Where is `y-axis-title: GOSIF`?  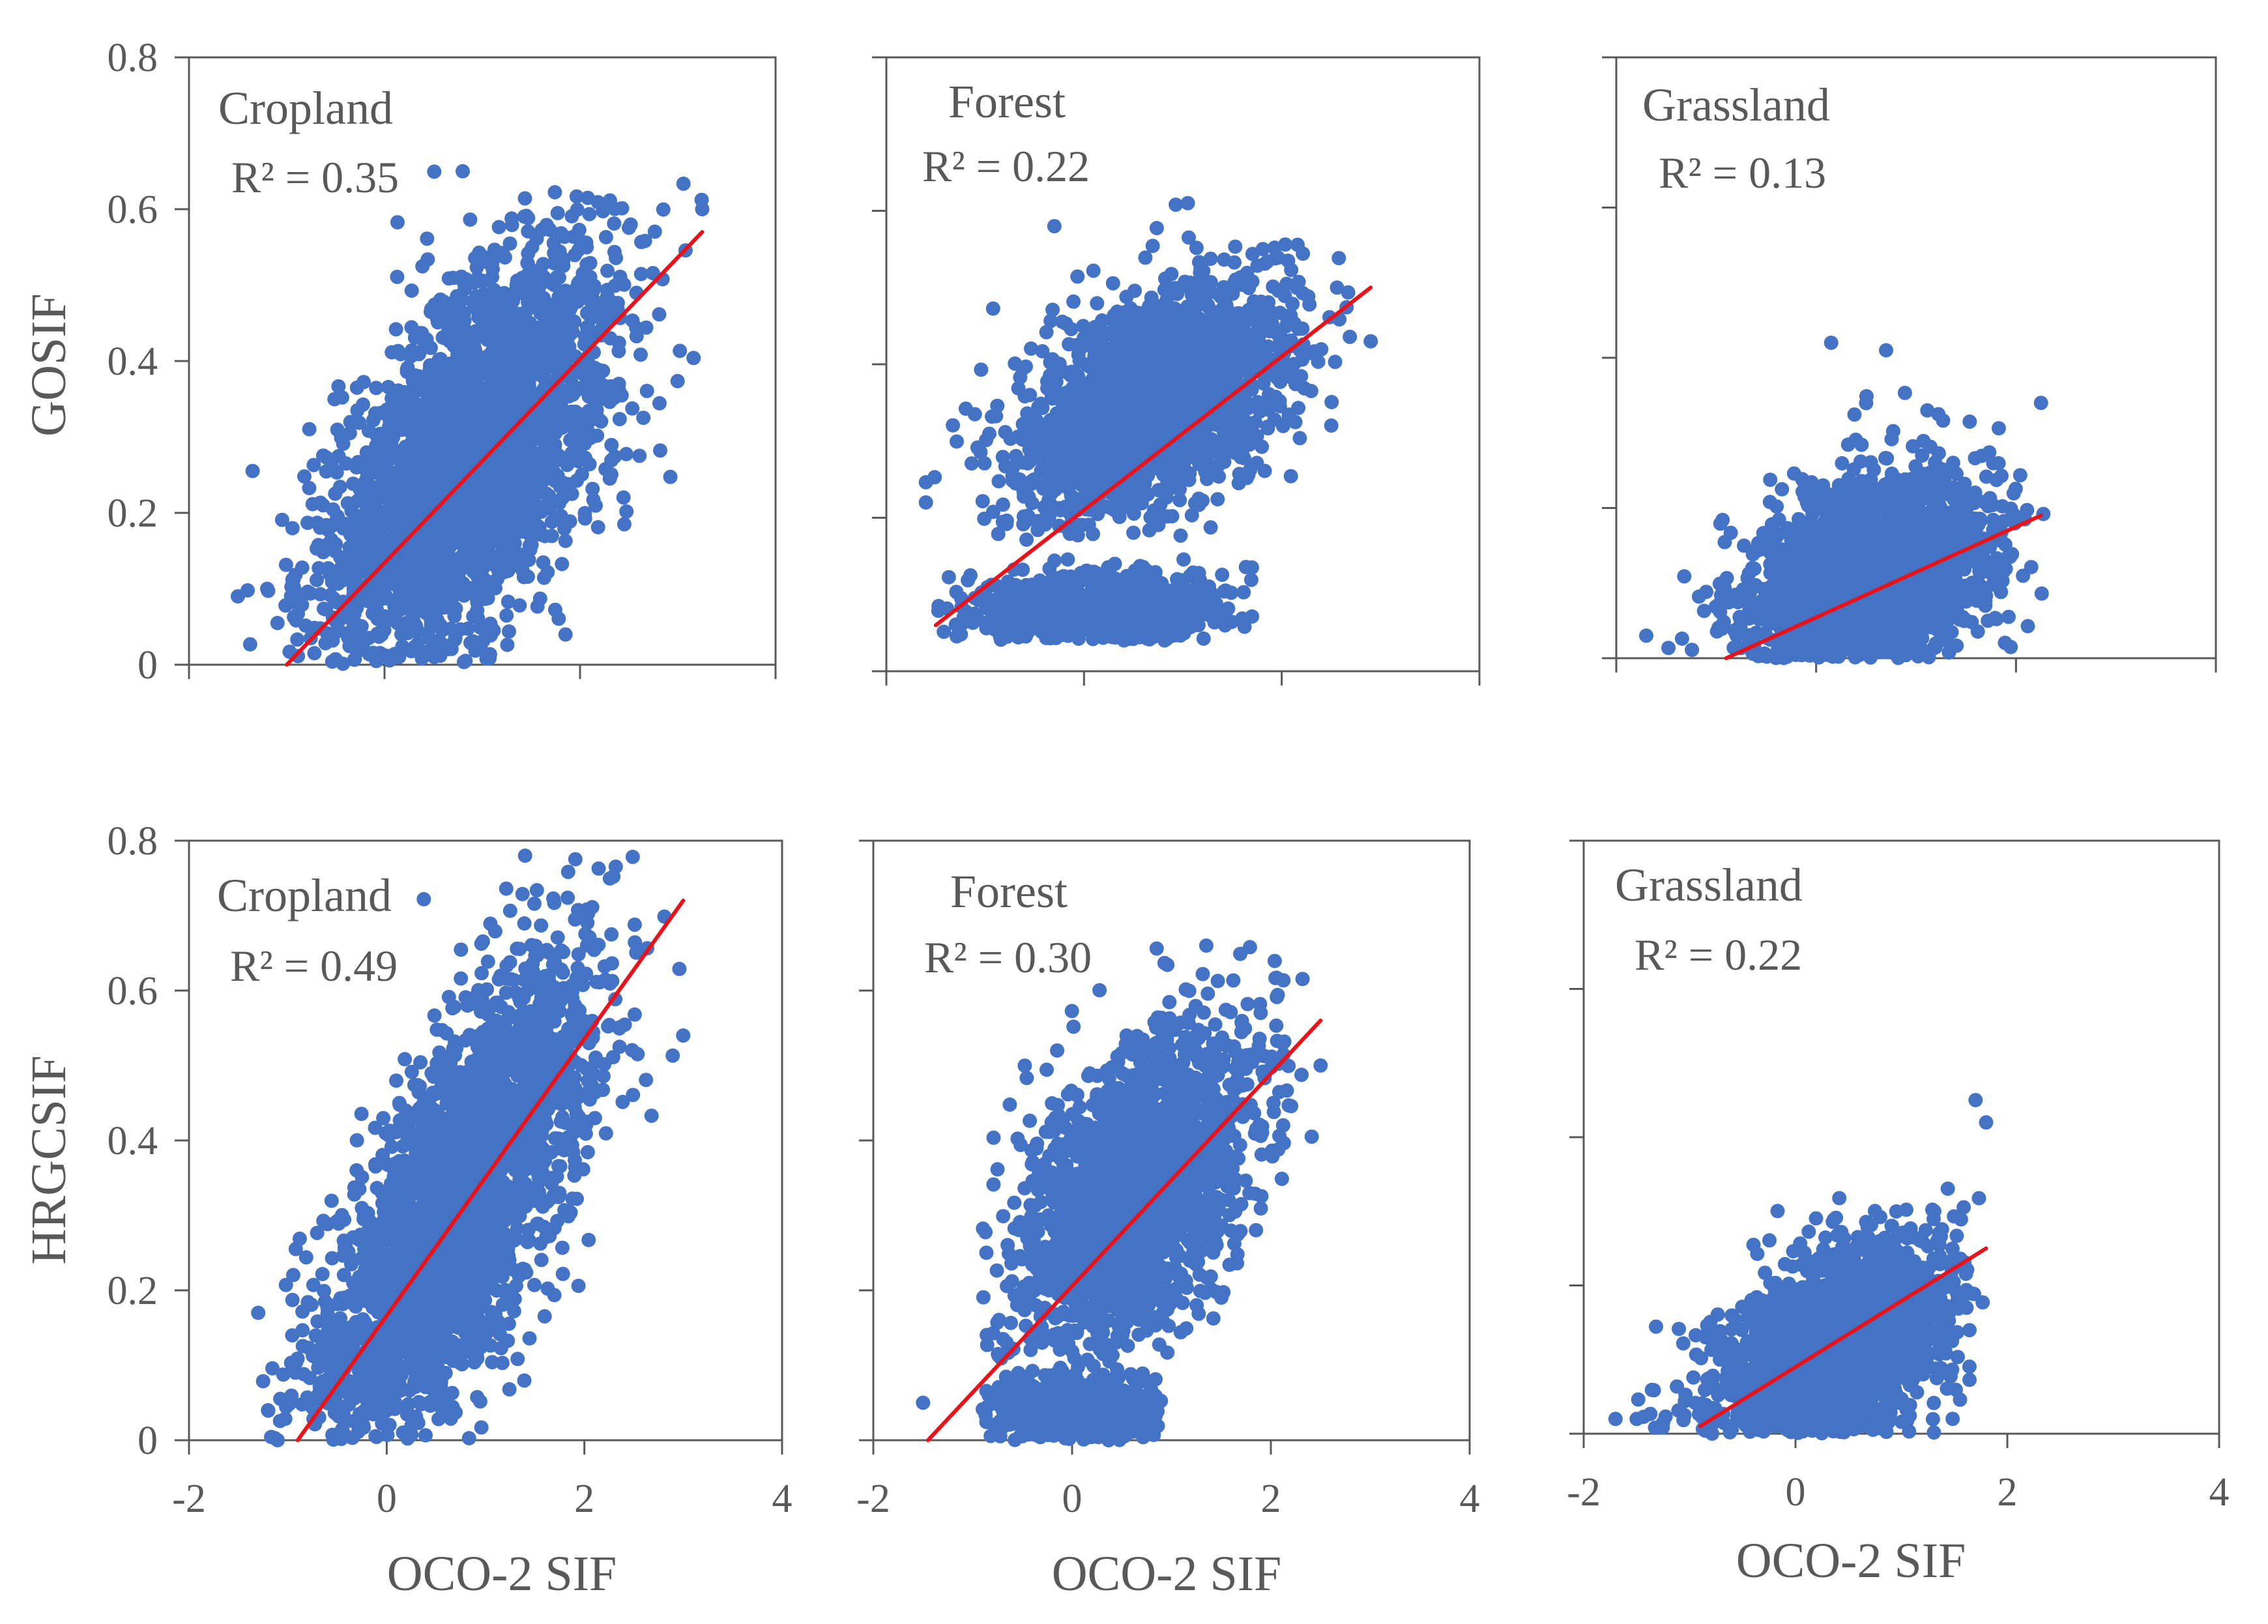 y-axis-title: GOSIF is located at coordinates (49, 365).